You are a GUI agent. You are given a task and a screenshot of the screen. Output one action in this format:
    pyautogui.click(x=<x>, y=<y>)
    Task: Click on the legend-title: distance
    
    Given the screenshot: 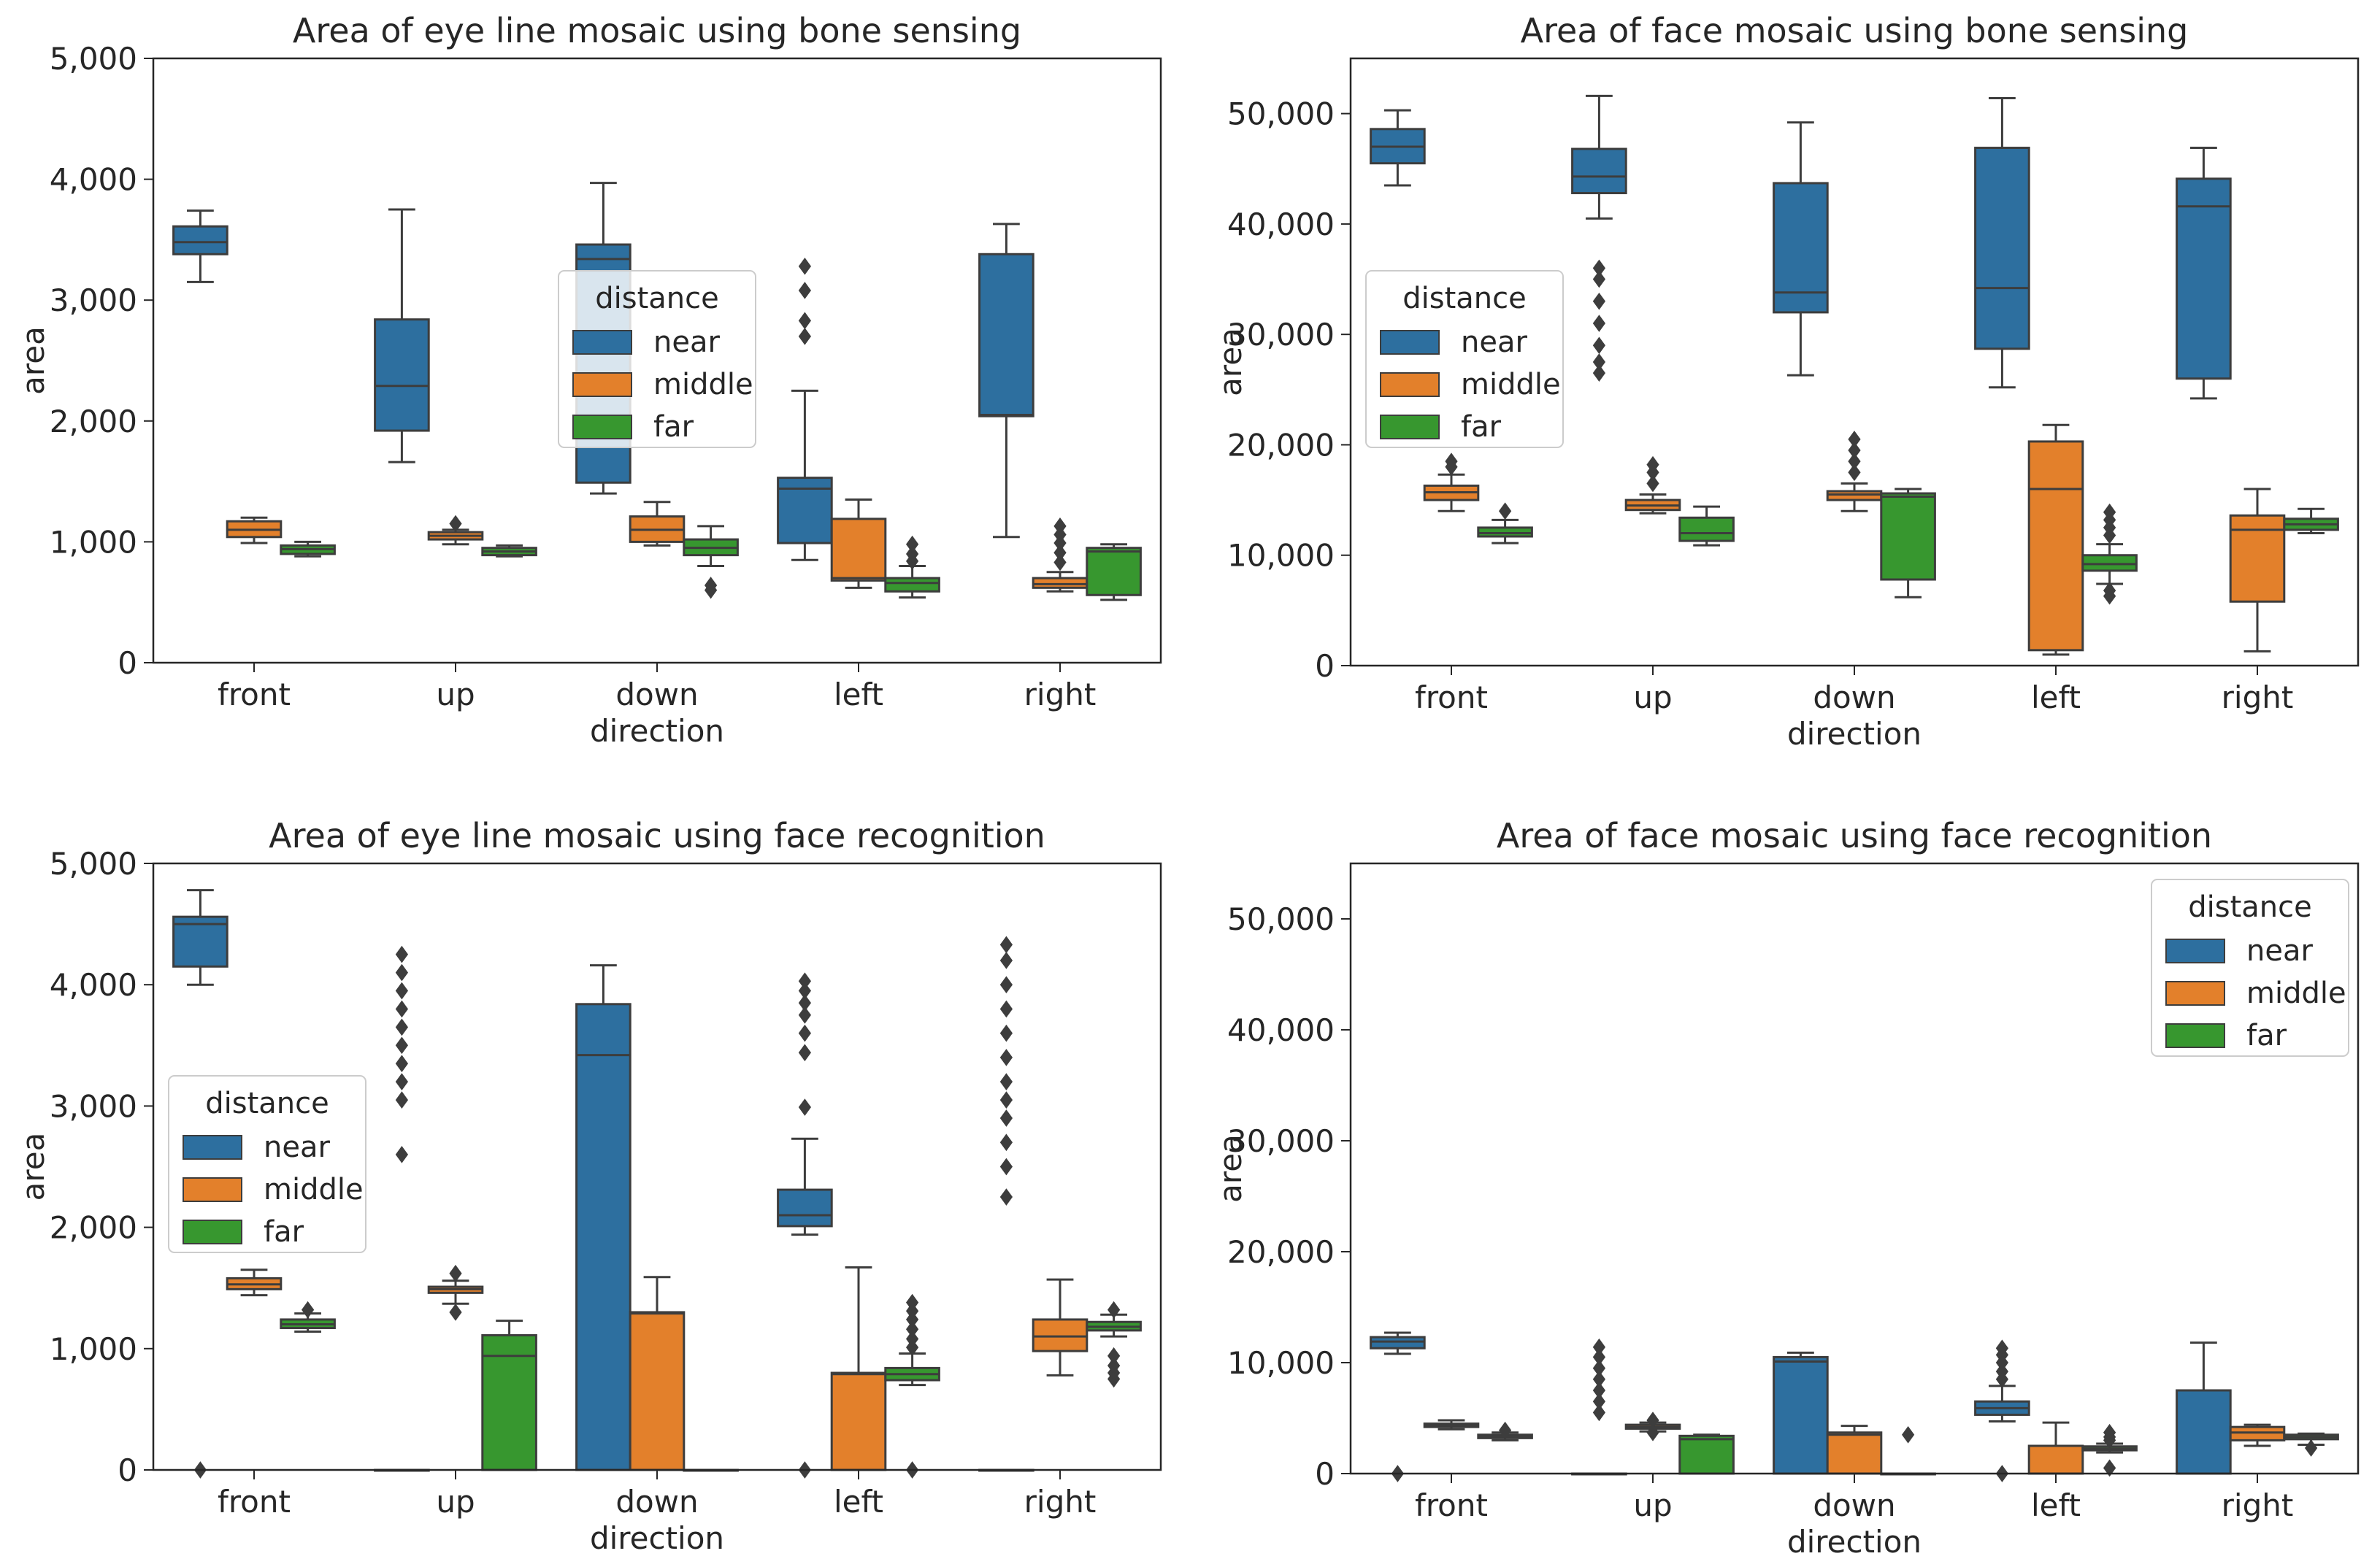 What is the action you would take?
    pyautogui.click(x=657, y=298)
    